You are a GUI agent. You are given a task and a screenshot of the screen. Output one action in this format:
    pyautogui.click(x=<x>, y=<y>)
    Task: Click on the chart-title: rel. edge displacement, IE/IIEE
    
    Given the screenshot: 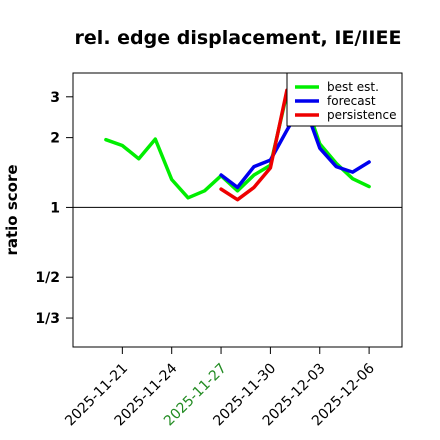 What is the action you would take?
    pyautogui.click(x=238, y=38)
    